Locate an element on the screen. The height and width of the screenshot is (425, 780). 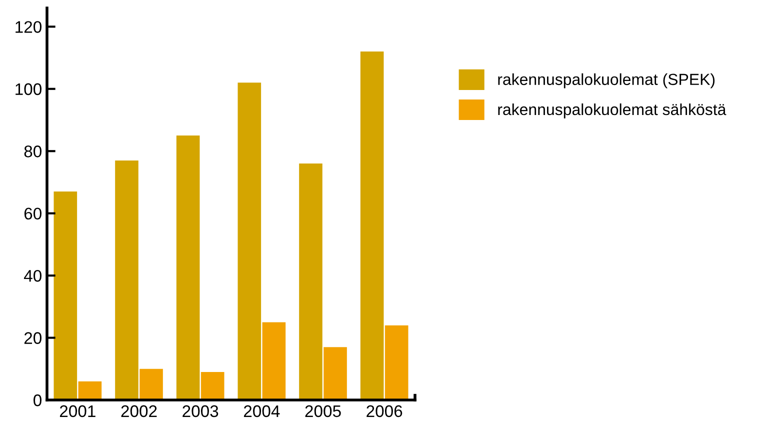
x-tick-label: 2006 is located at coordinates (384, 411).